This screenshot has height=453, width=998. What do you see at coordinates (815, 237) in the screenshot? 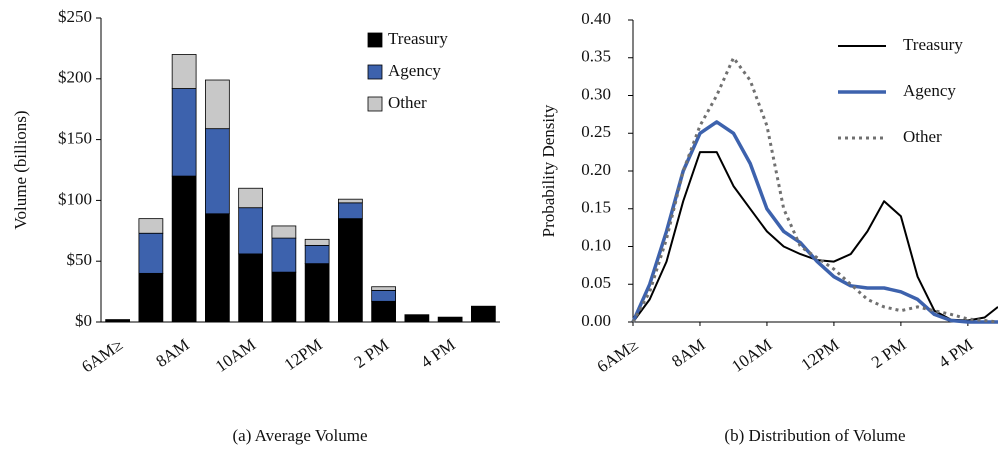
I see `line-series` at bounding box center [815, 237].